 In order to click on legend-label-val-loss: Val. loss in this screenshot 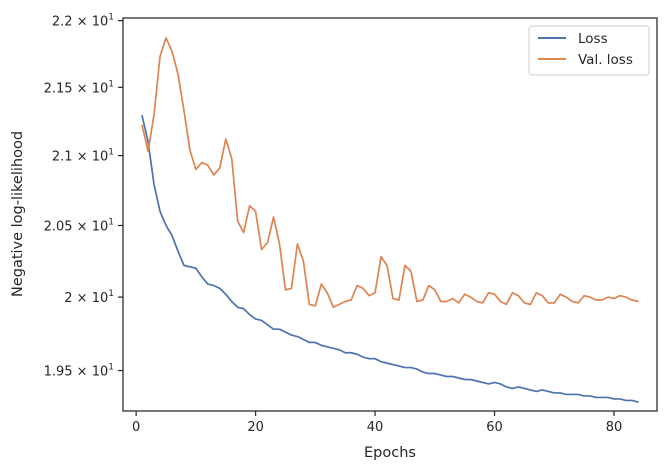, I will do `click(605, 60)`.